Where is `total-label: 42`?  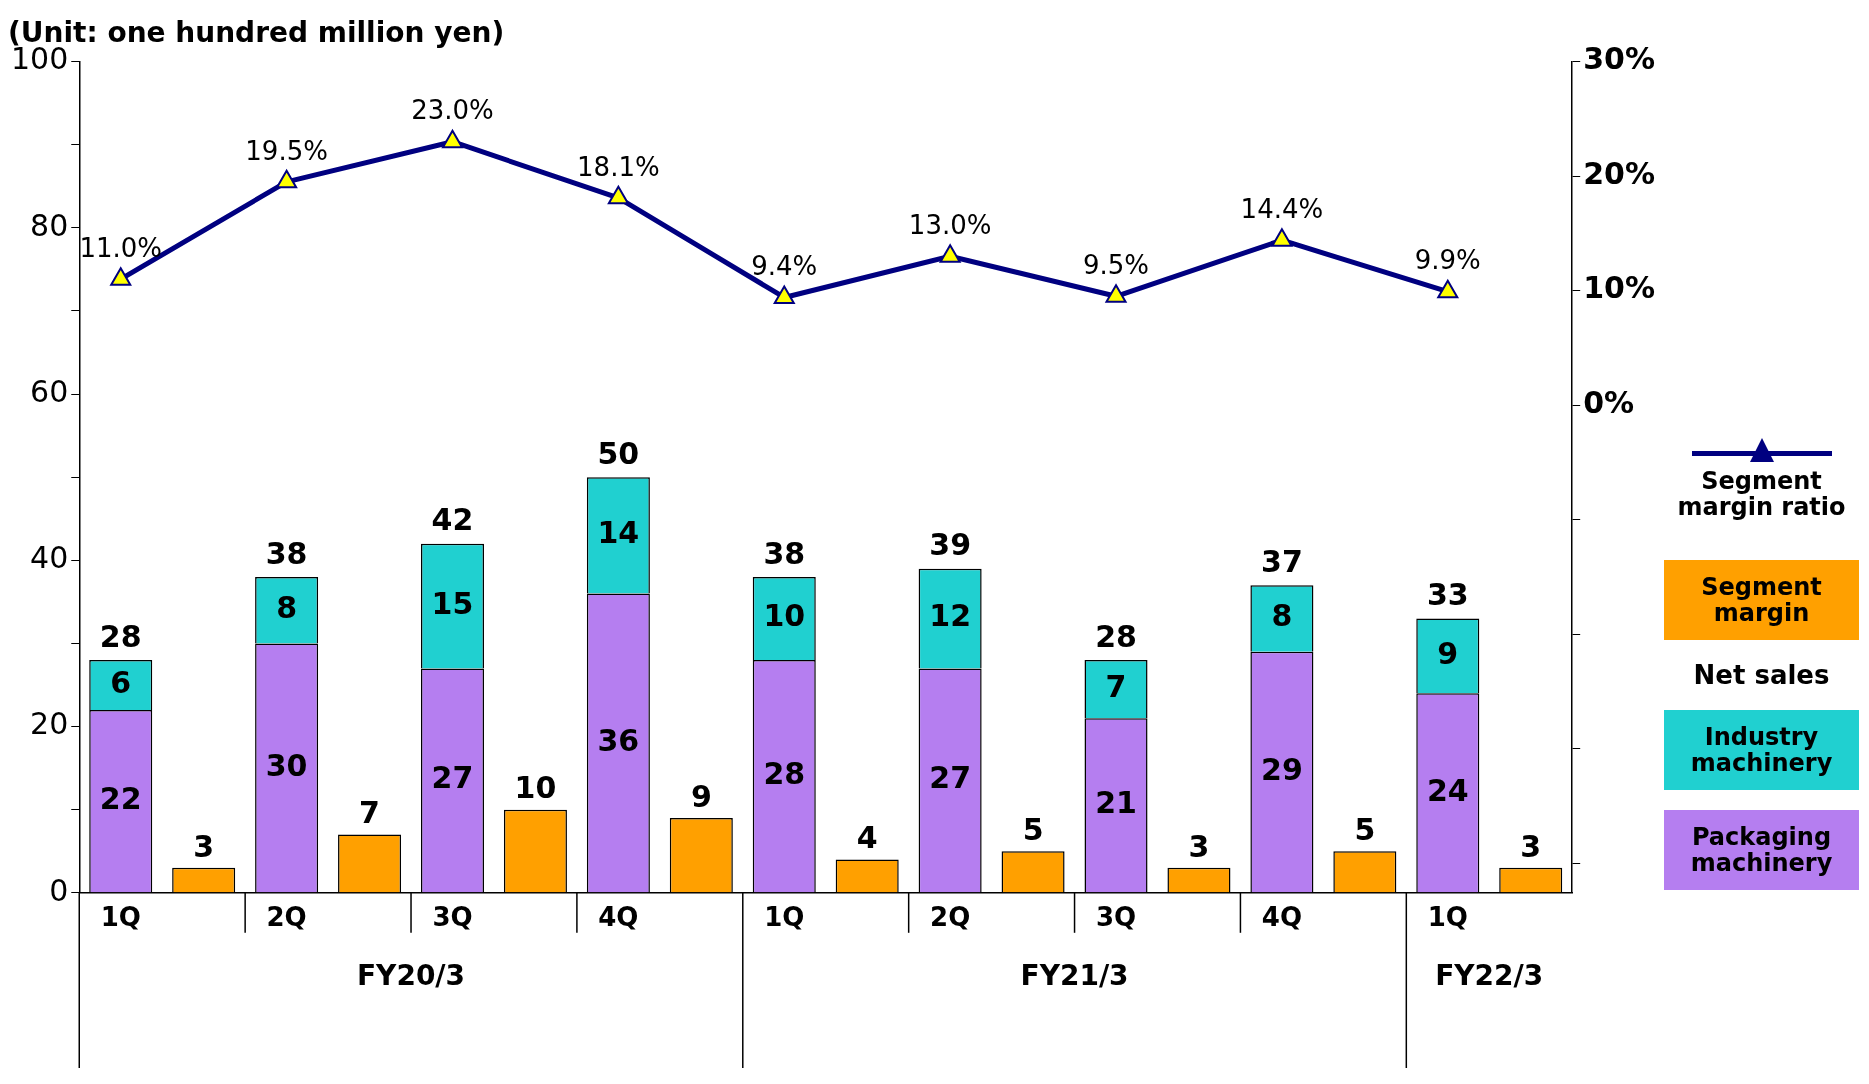 total-label: 42 is located at coordinates (452, 520).